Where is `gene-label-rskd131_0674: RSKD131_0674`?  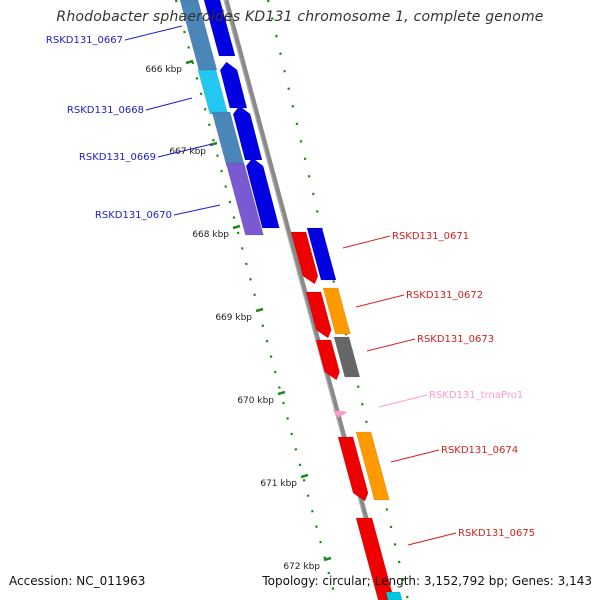 gene-label-rskd131_0674: RSKD131_0674 is located at coordinates (479, 450).